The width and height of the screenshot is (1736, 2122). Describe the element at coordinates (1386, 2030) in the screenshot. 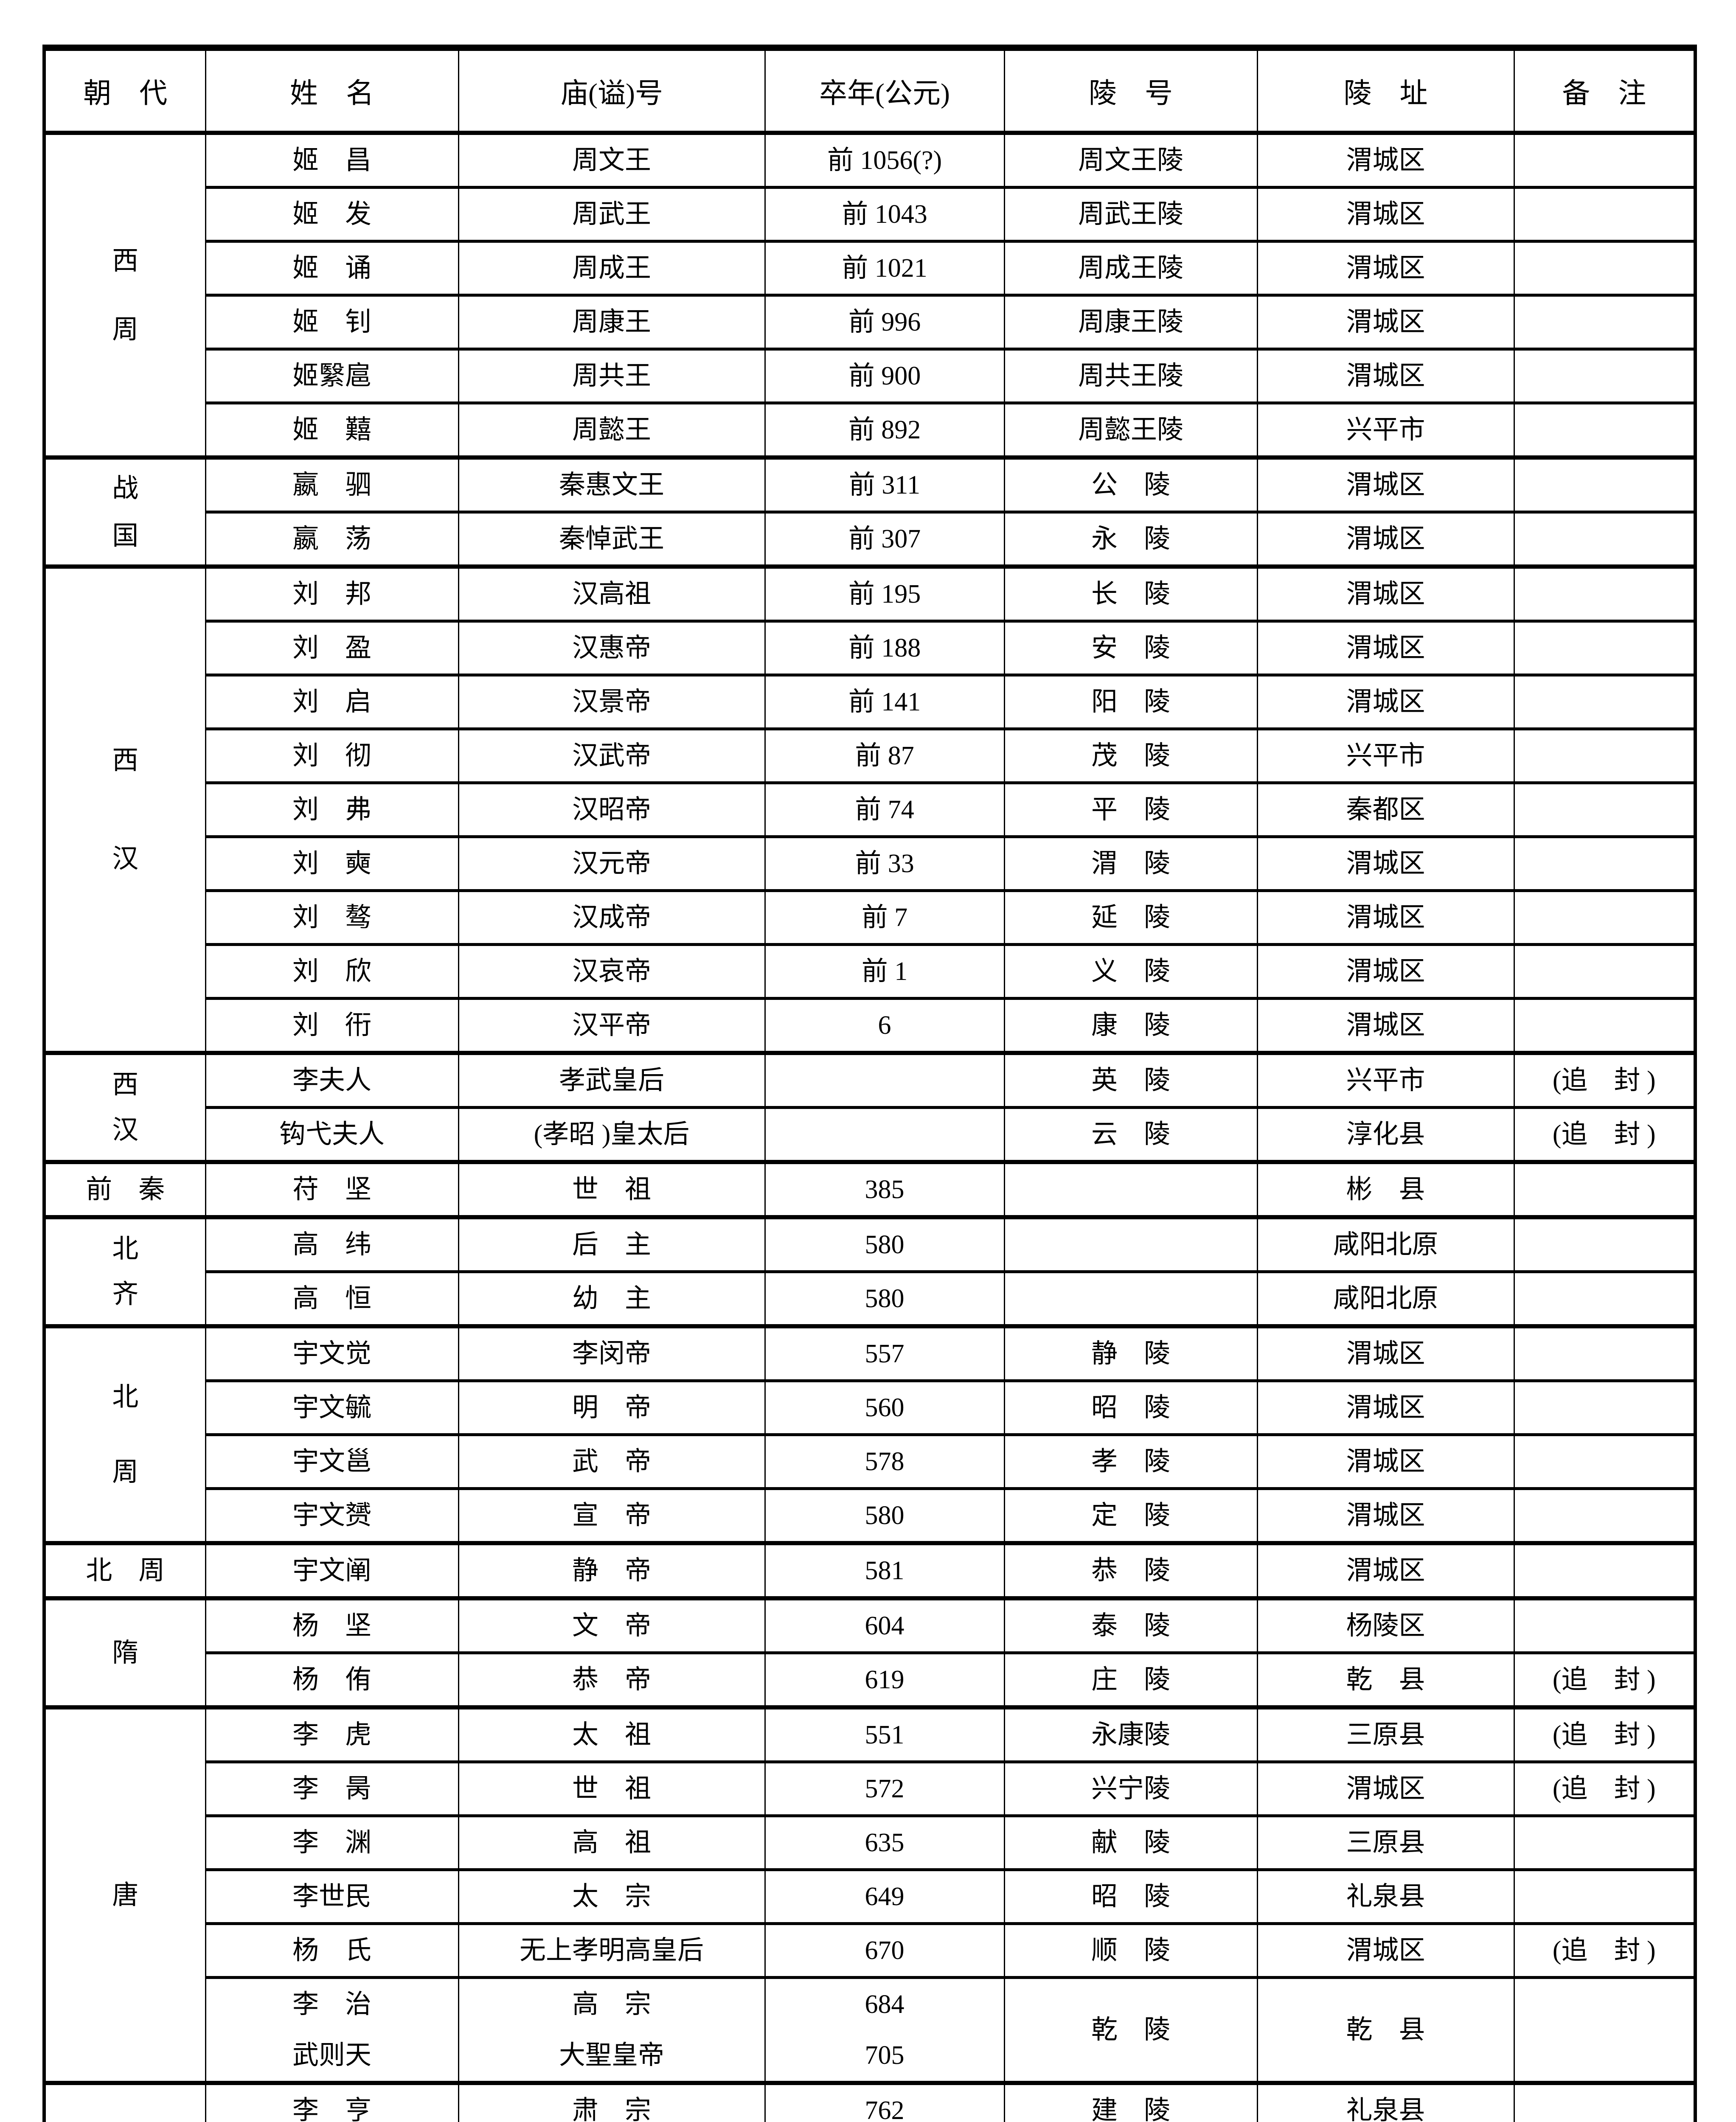

I see `cell-tomb-site: 乾 县` at that location.